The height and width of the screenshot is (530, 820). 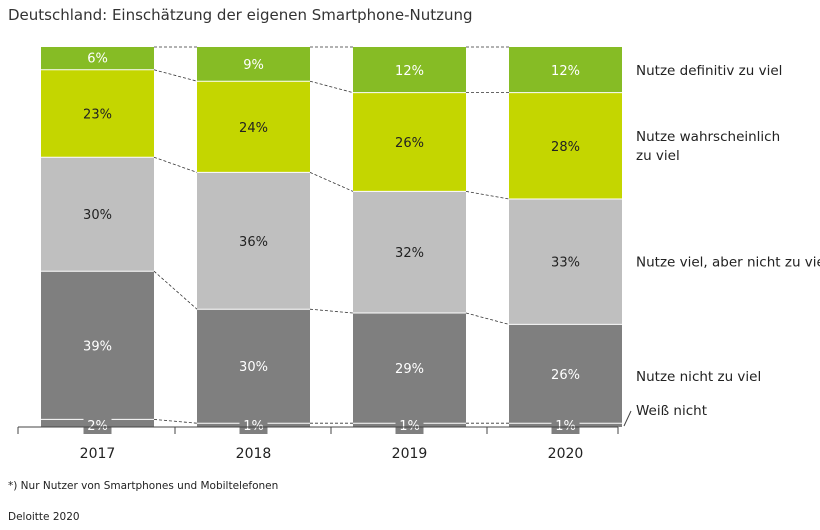 What do you see at coordinates (728, 263) in the screenshot?
I see `legend-label-viel: Nutze viel, aber nicht zu viel` at bounding box center [728, 263].